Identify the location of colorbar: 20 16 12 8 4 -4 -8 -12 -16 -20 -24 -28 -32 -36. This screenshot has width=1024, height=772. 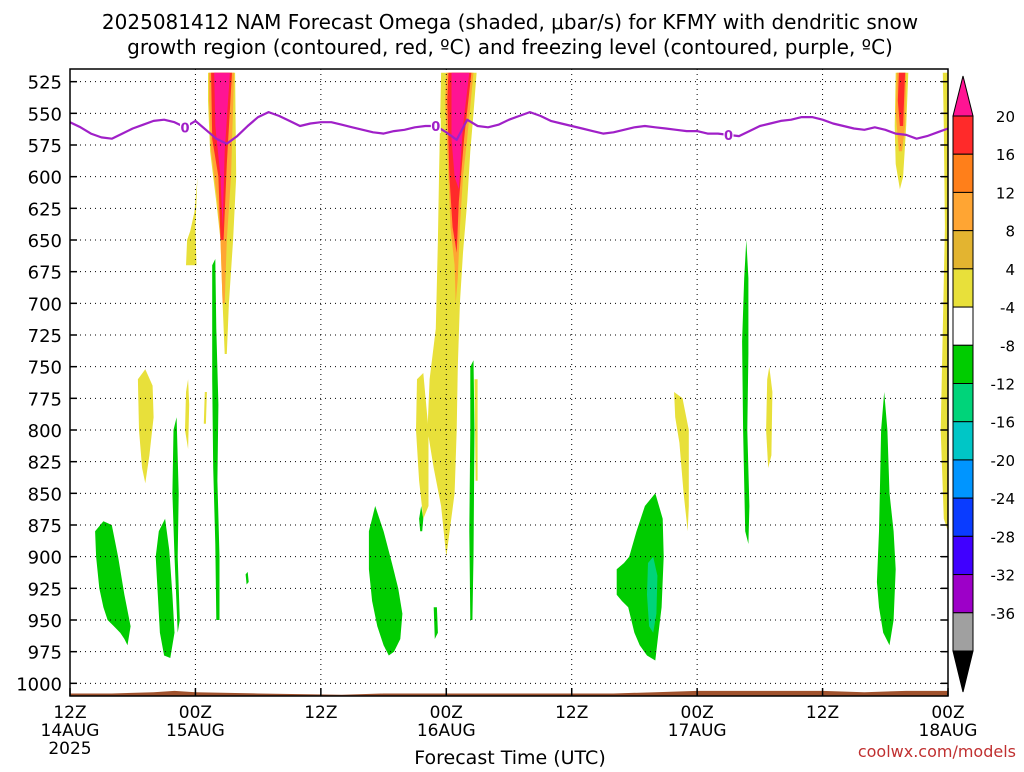
(984, 384).